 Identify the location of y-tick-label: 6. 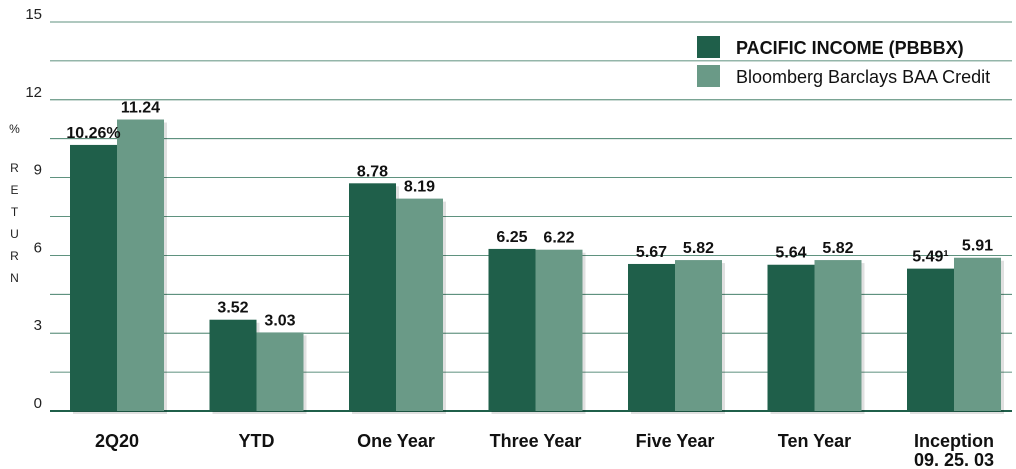
(38, 247).